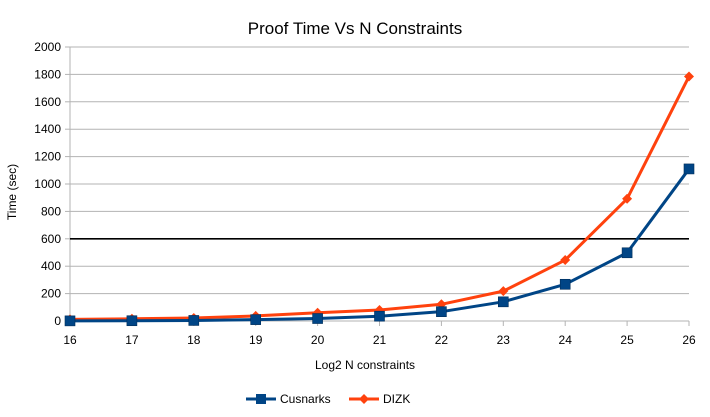 The image size is (710, 417). I want to click on y-axis-label: Time (sec), so click(12, 192).